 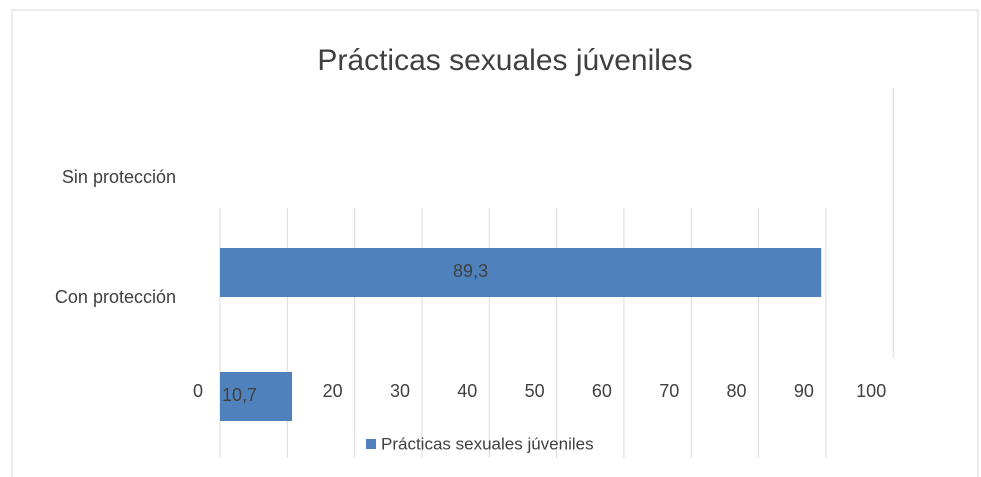 What do you see at coordinates (239, 395) in the screenshot?
I see `value-label: 10,7` at bounding box center [239, 395].